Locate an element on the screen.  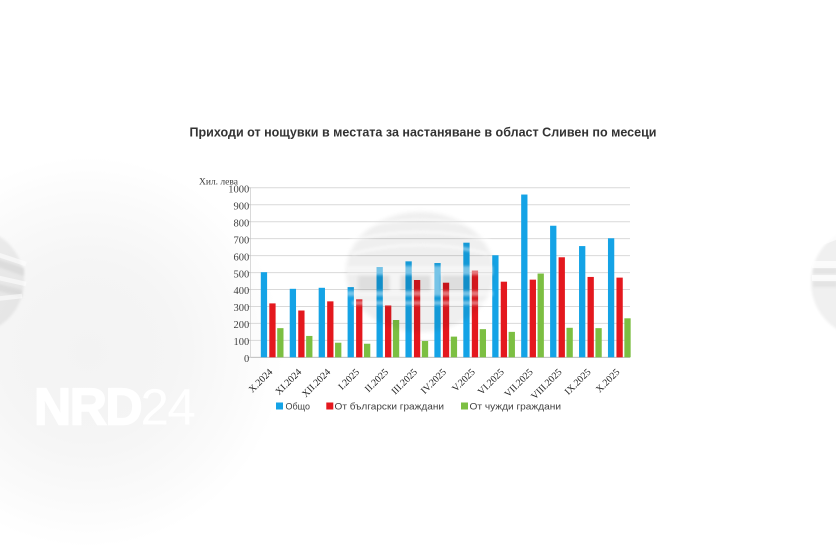
svg-text: I.2025 is located at coordinates (349, 380).